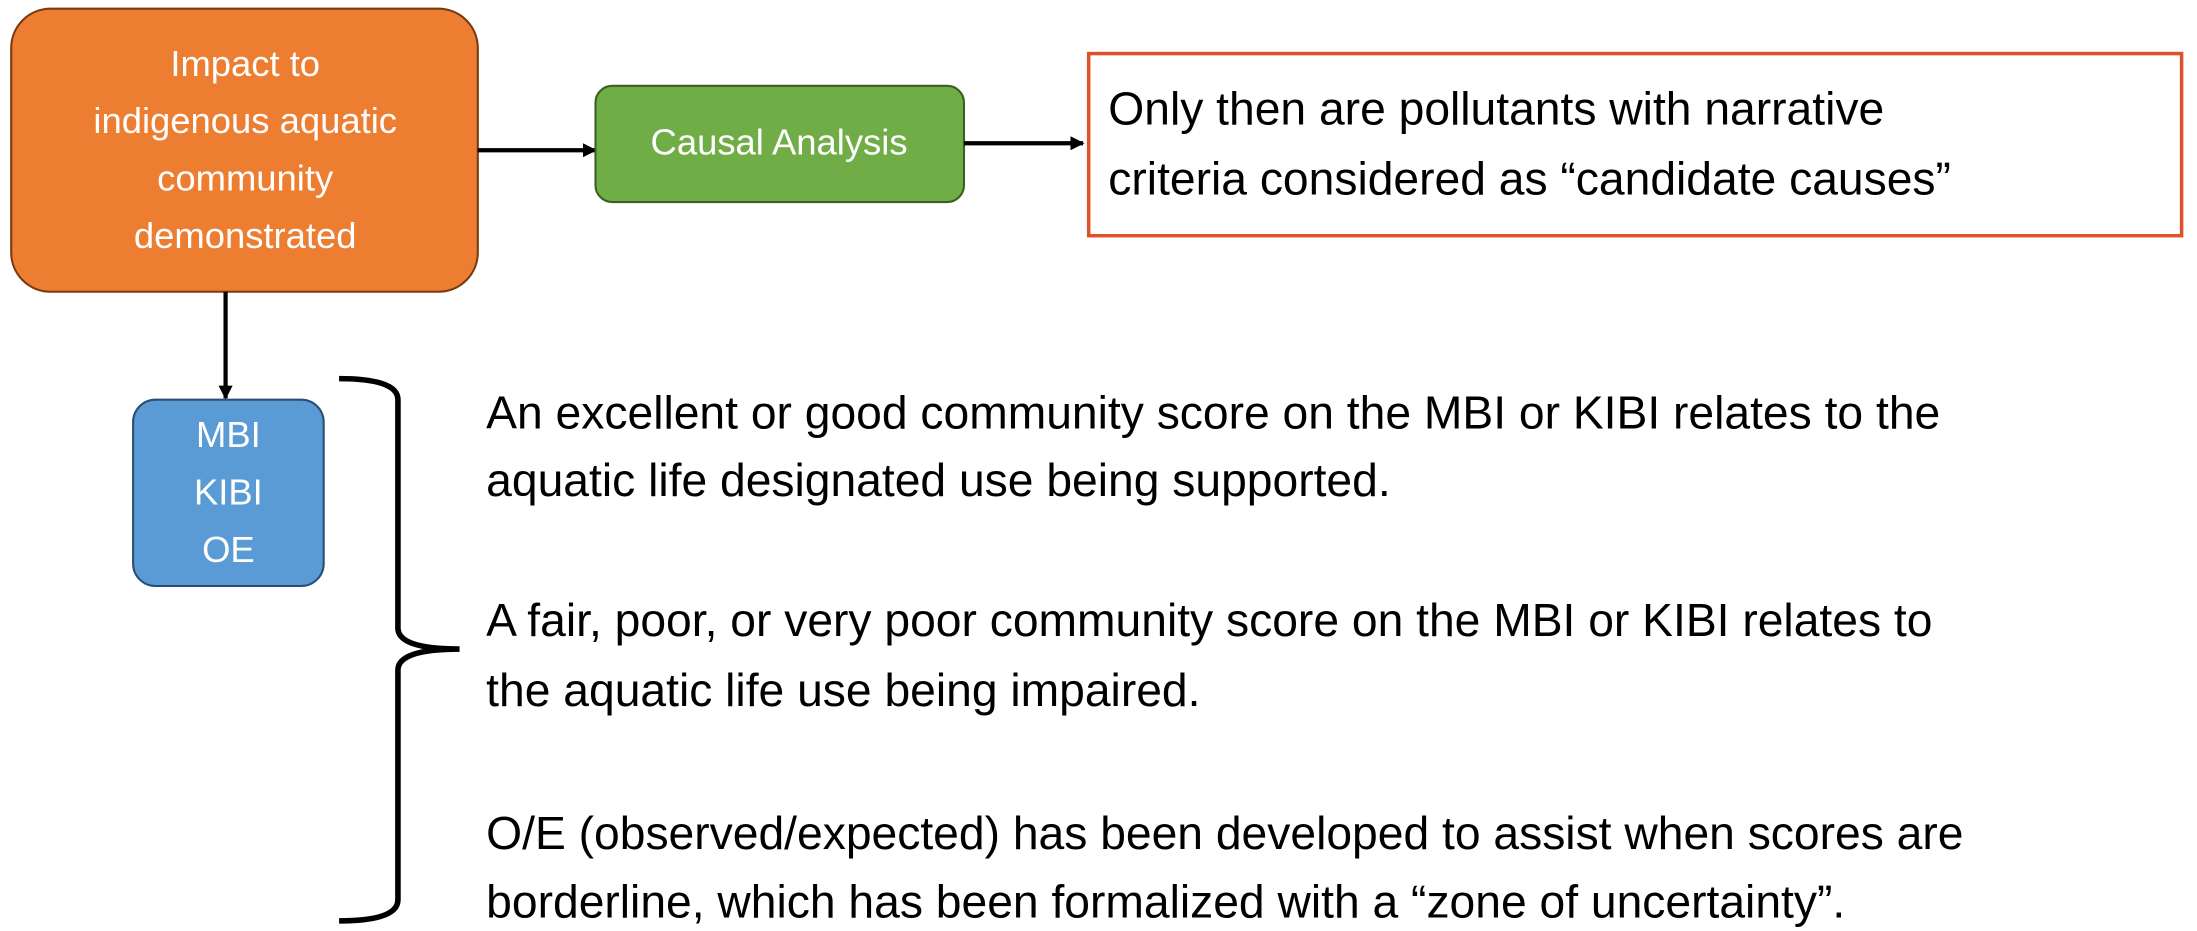  I want to click on brace, so click(399, 649).